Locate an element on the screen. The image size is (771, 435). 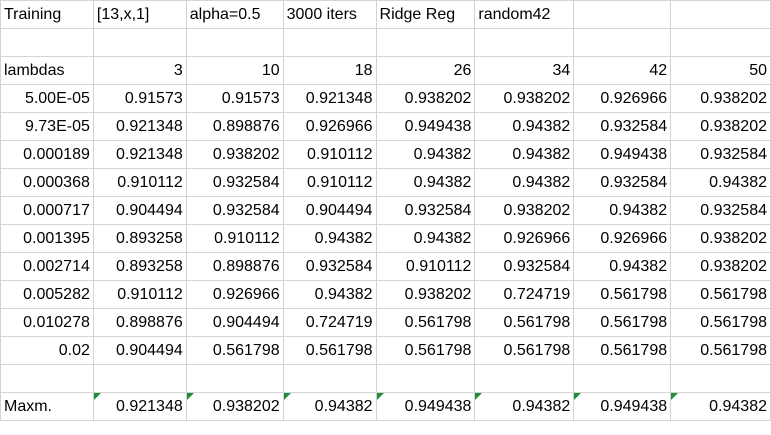
lambda-cell: 9.73E-05 is located at coordinates (47, 126).